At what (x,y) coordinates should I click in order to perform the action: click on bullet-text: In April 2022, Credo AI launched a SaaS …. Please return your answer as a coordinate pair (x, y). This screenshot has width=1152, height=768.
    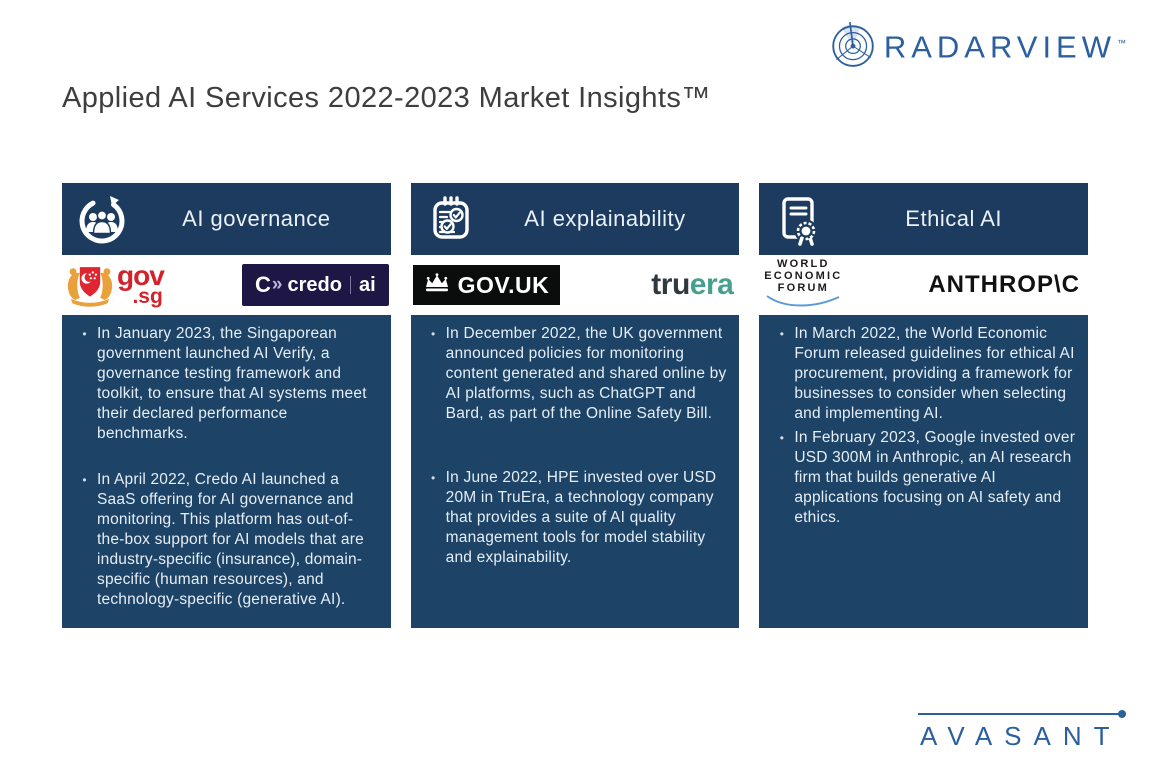
    Looking at the image, I should click on (230, 539).